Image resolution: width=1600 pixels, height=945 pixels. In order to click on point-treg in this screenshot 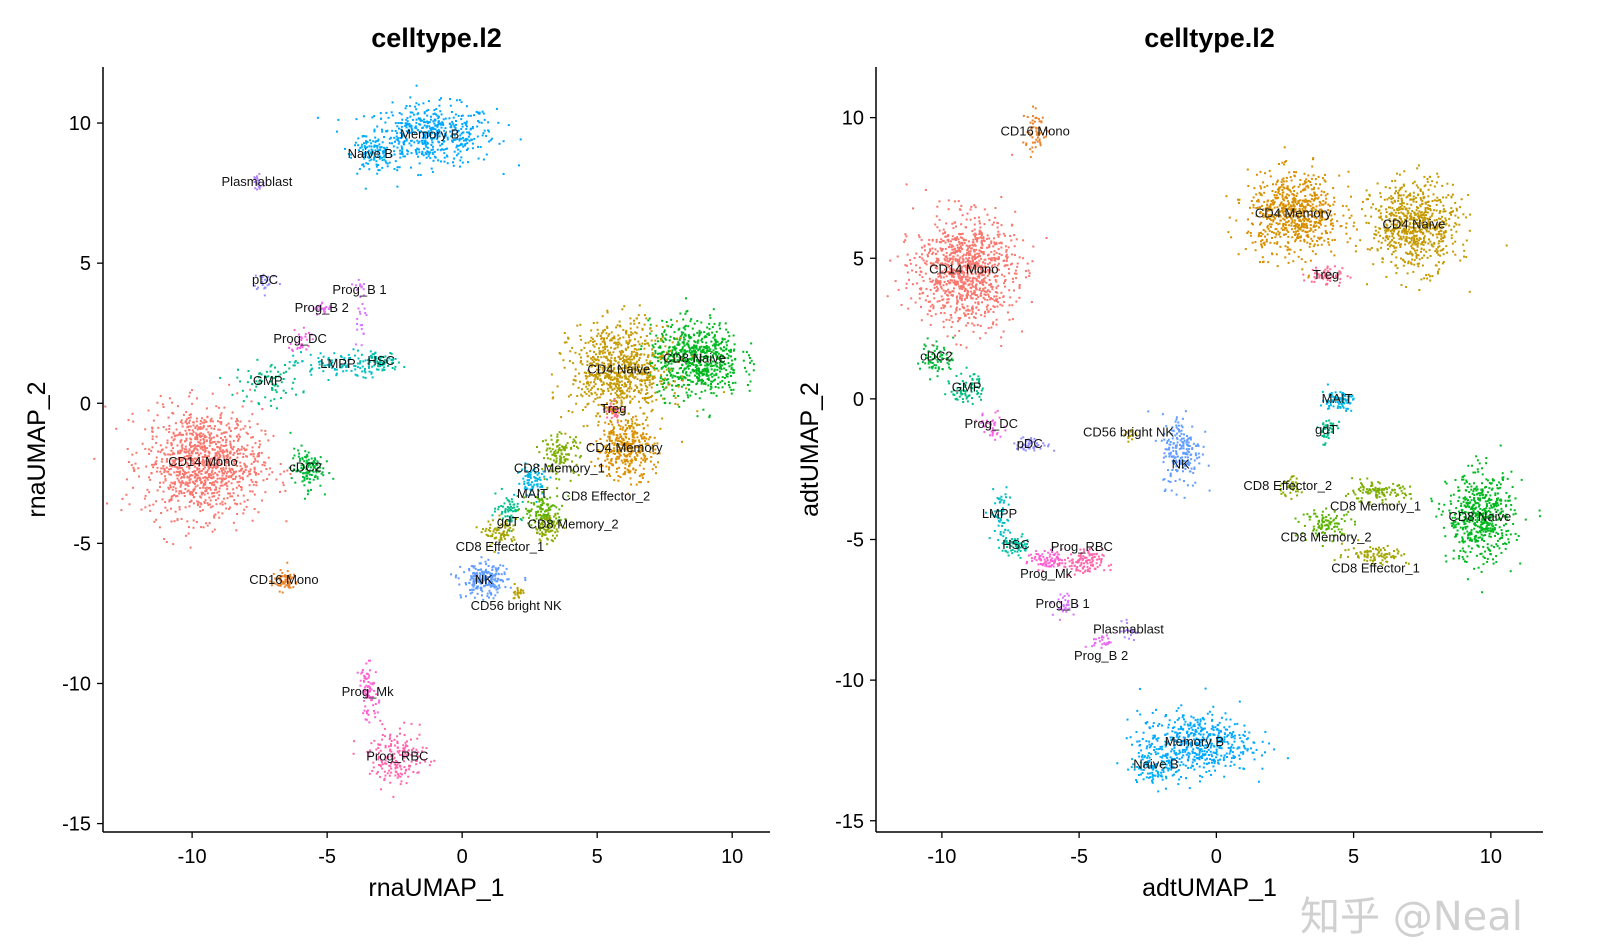, I will do `click(617, 422)`.